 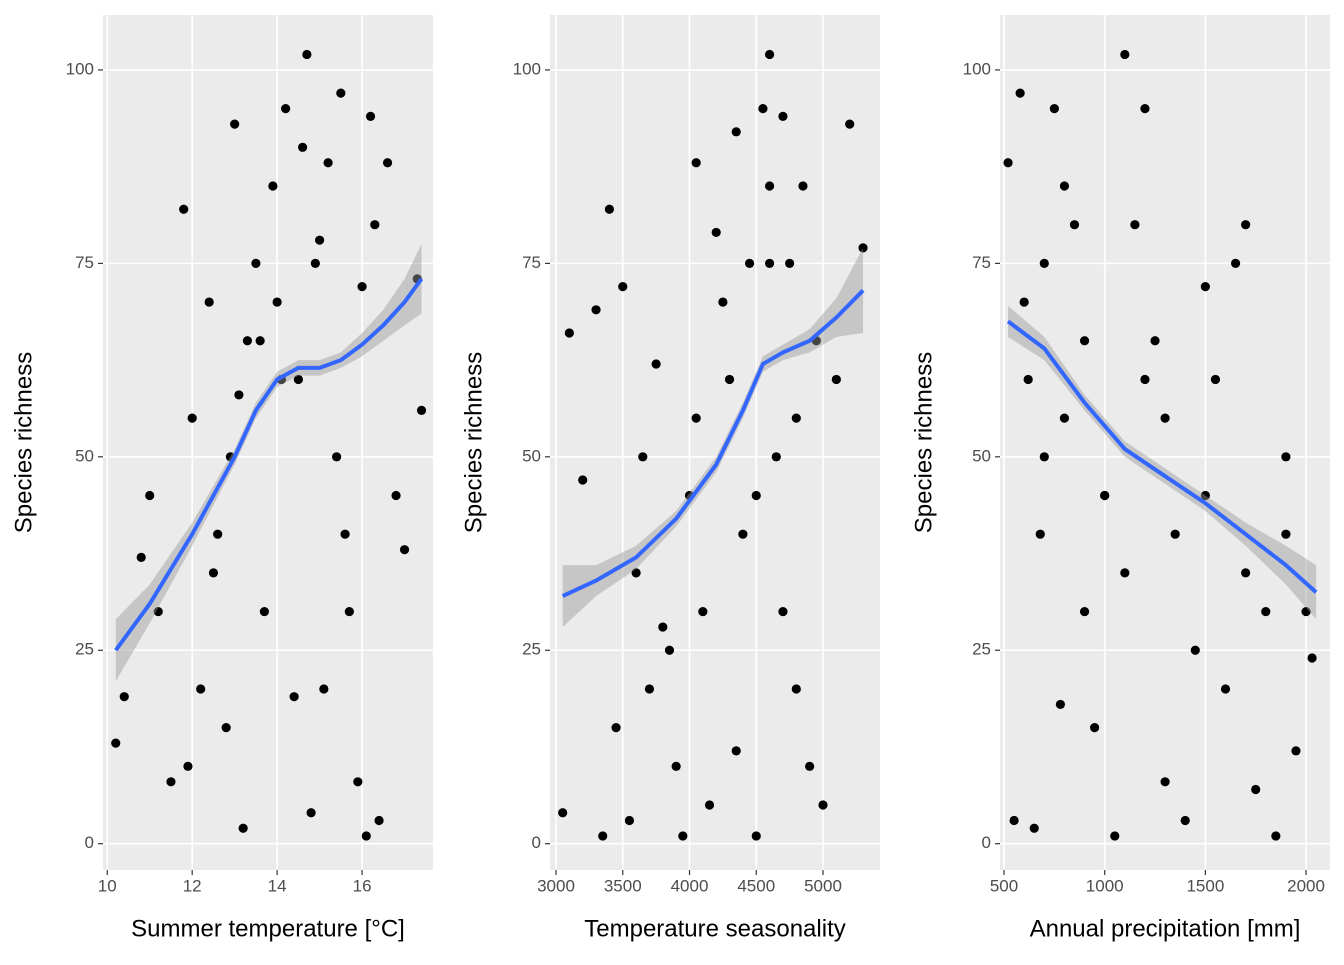 I want to click on x-tick-label: 16, so click(x=362, y=885).